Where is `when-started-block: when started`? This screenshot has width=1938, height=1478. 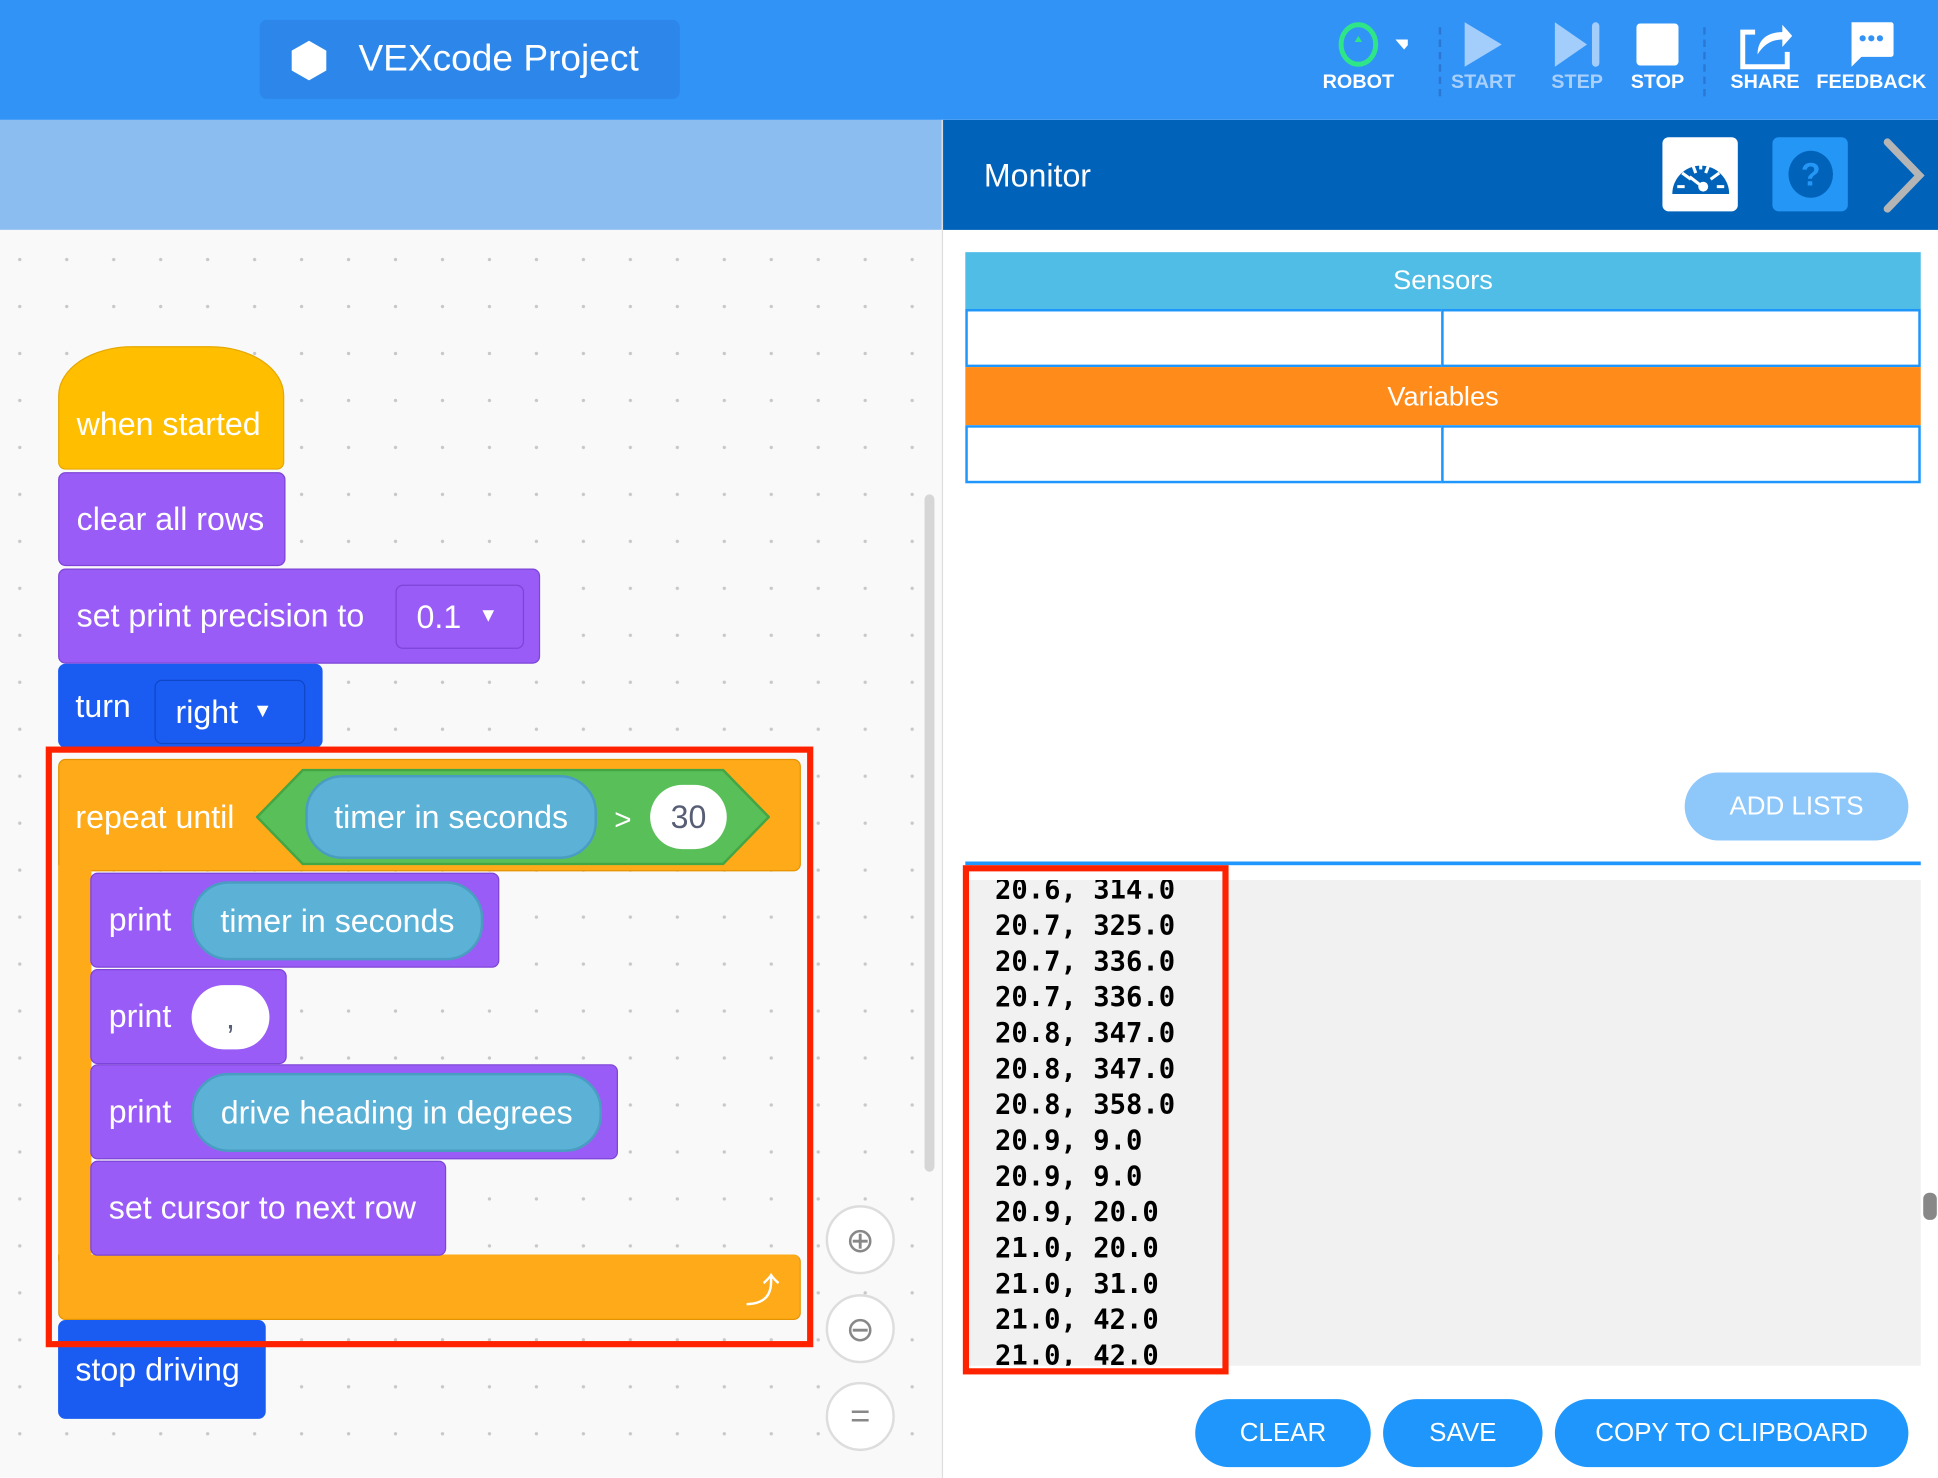 when-started-block: when started is located at coordinates (171, 408).